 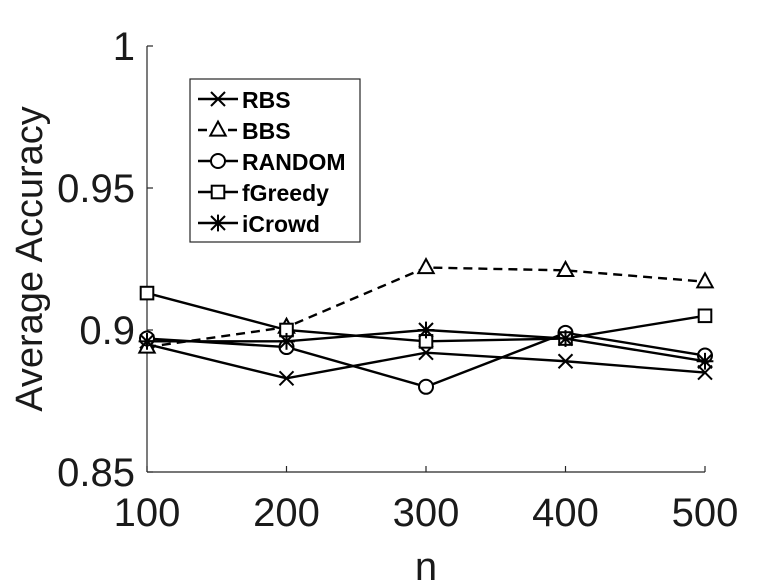 What do you see at coordinates (285, 193) in the screenshot?
I see `legend-label: fGreedy` at bounding box center [285, 193].